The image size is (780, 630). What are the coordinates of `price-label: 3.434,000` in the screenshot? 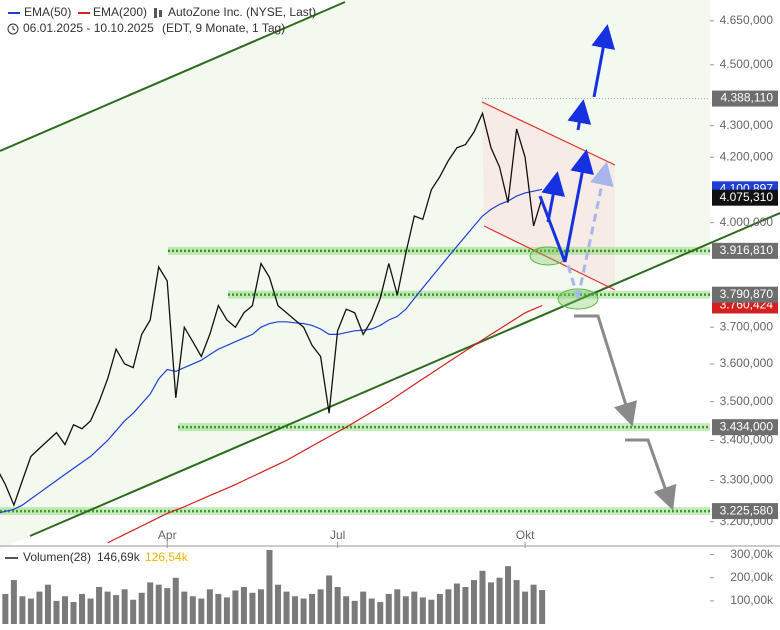 It's located at (747, 426).